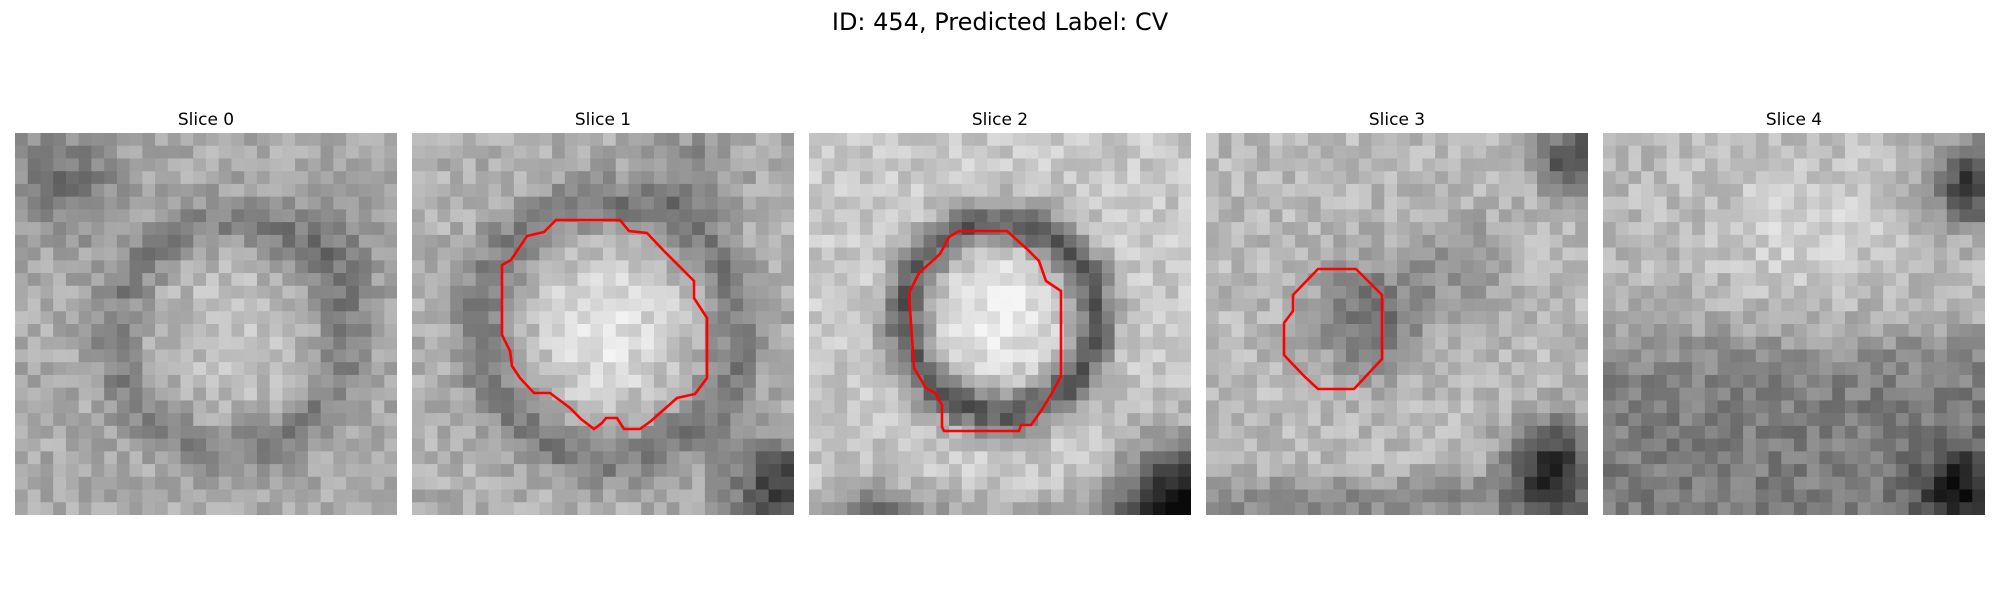 This screenshot has width=2000, height=600. I want to click on slice-pixel-grid, so click(603, 324).